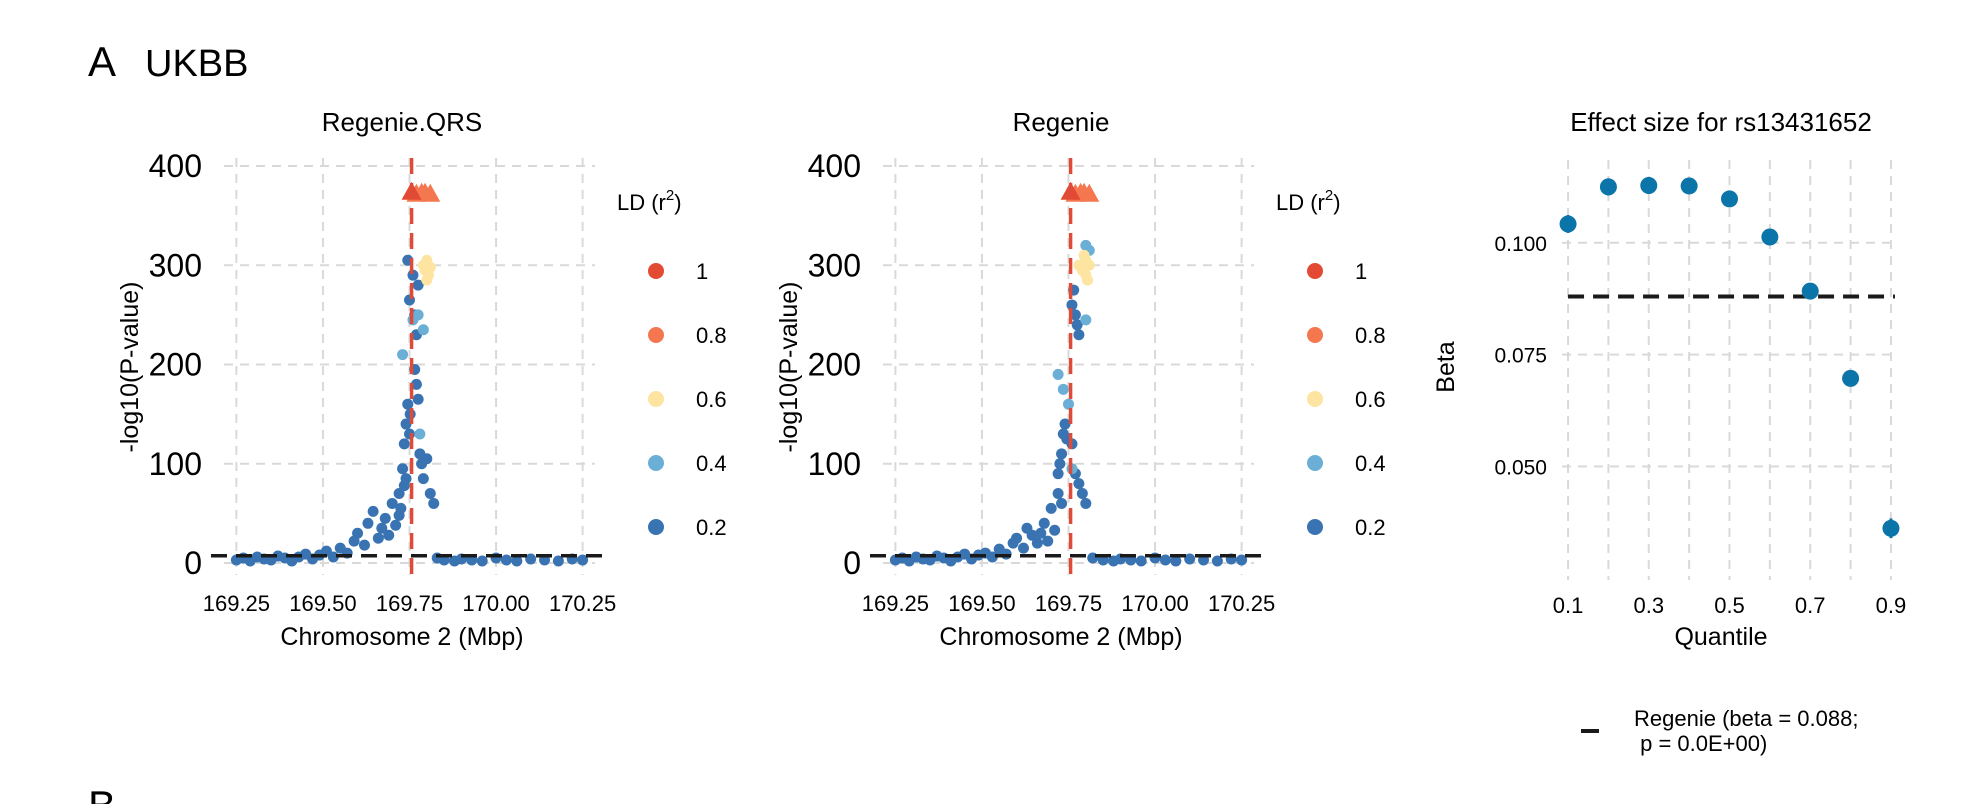 The width and height of the screenshot is (1970, 809). Describe the element at coordinates (130, 367) in the screenshot. I see `y-axis-label: -log10(P-value)` at that location.